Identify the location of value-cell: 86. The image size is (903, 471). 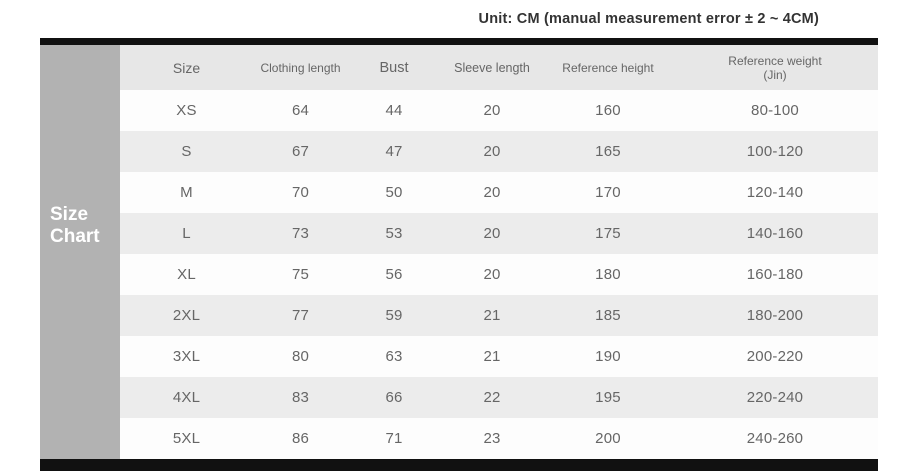
(300, 438).